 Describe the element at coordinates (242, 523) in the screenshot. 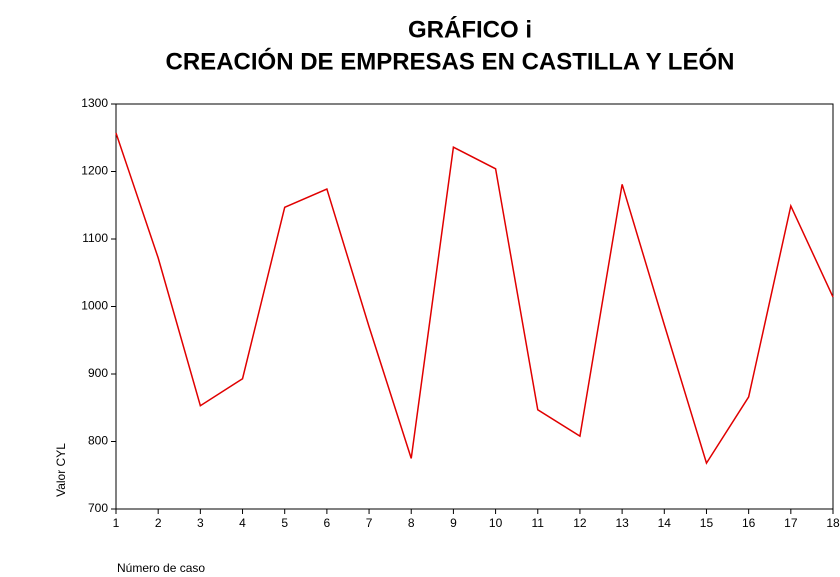

I see `x-tick-label: 4` at that location.